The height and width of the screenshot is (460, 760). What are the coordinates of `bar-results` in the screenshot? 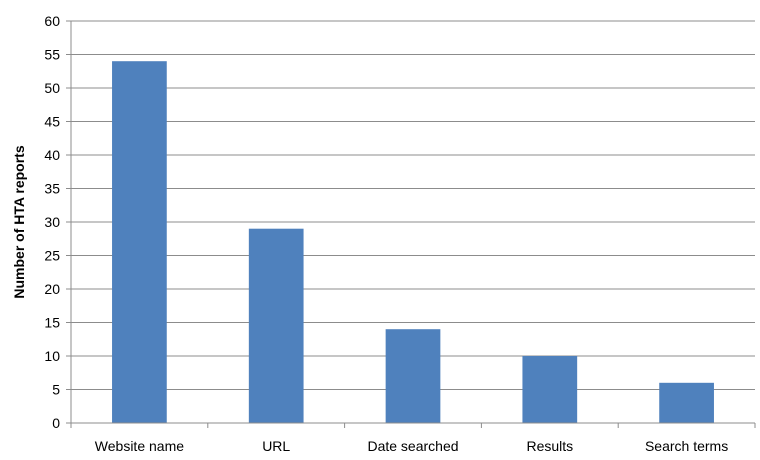 It's located at (550, 389).